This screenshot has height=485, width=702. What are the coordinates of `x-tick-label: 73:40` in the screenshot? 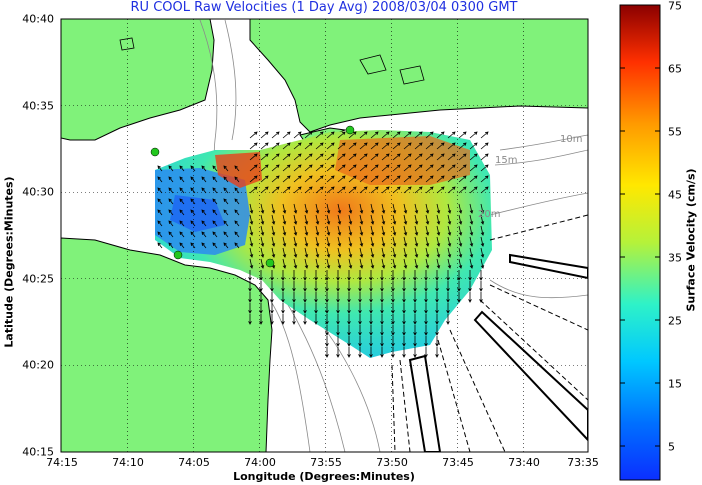 It's located at (524, 462).